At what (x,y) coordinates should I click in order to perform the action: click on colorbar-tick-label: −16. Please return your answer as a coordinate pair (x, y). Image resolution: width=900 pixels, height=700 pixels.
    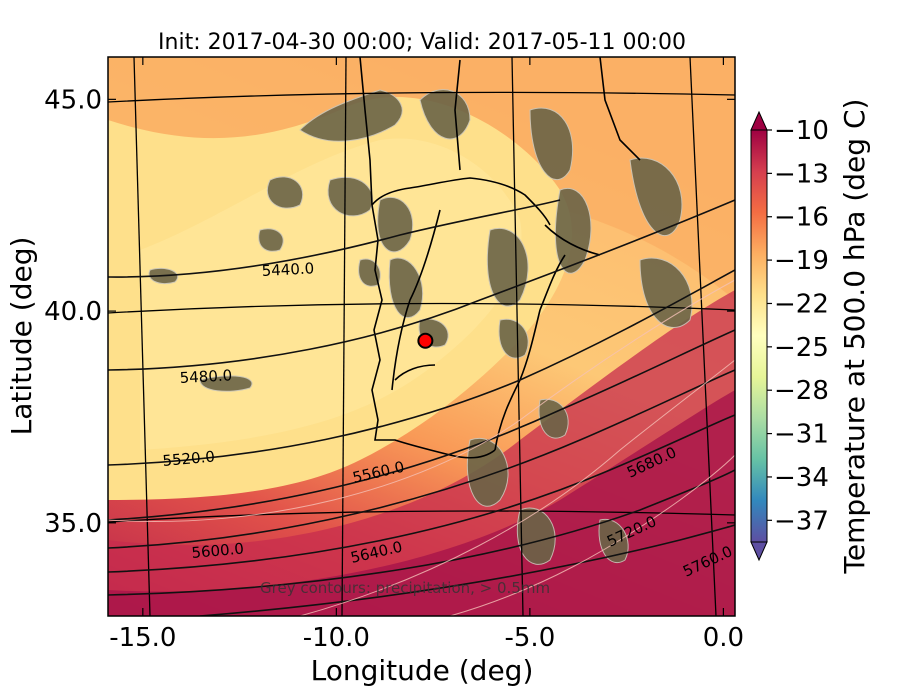
    Looking at the image, I should click on (801, 218).